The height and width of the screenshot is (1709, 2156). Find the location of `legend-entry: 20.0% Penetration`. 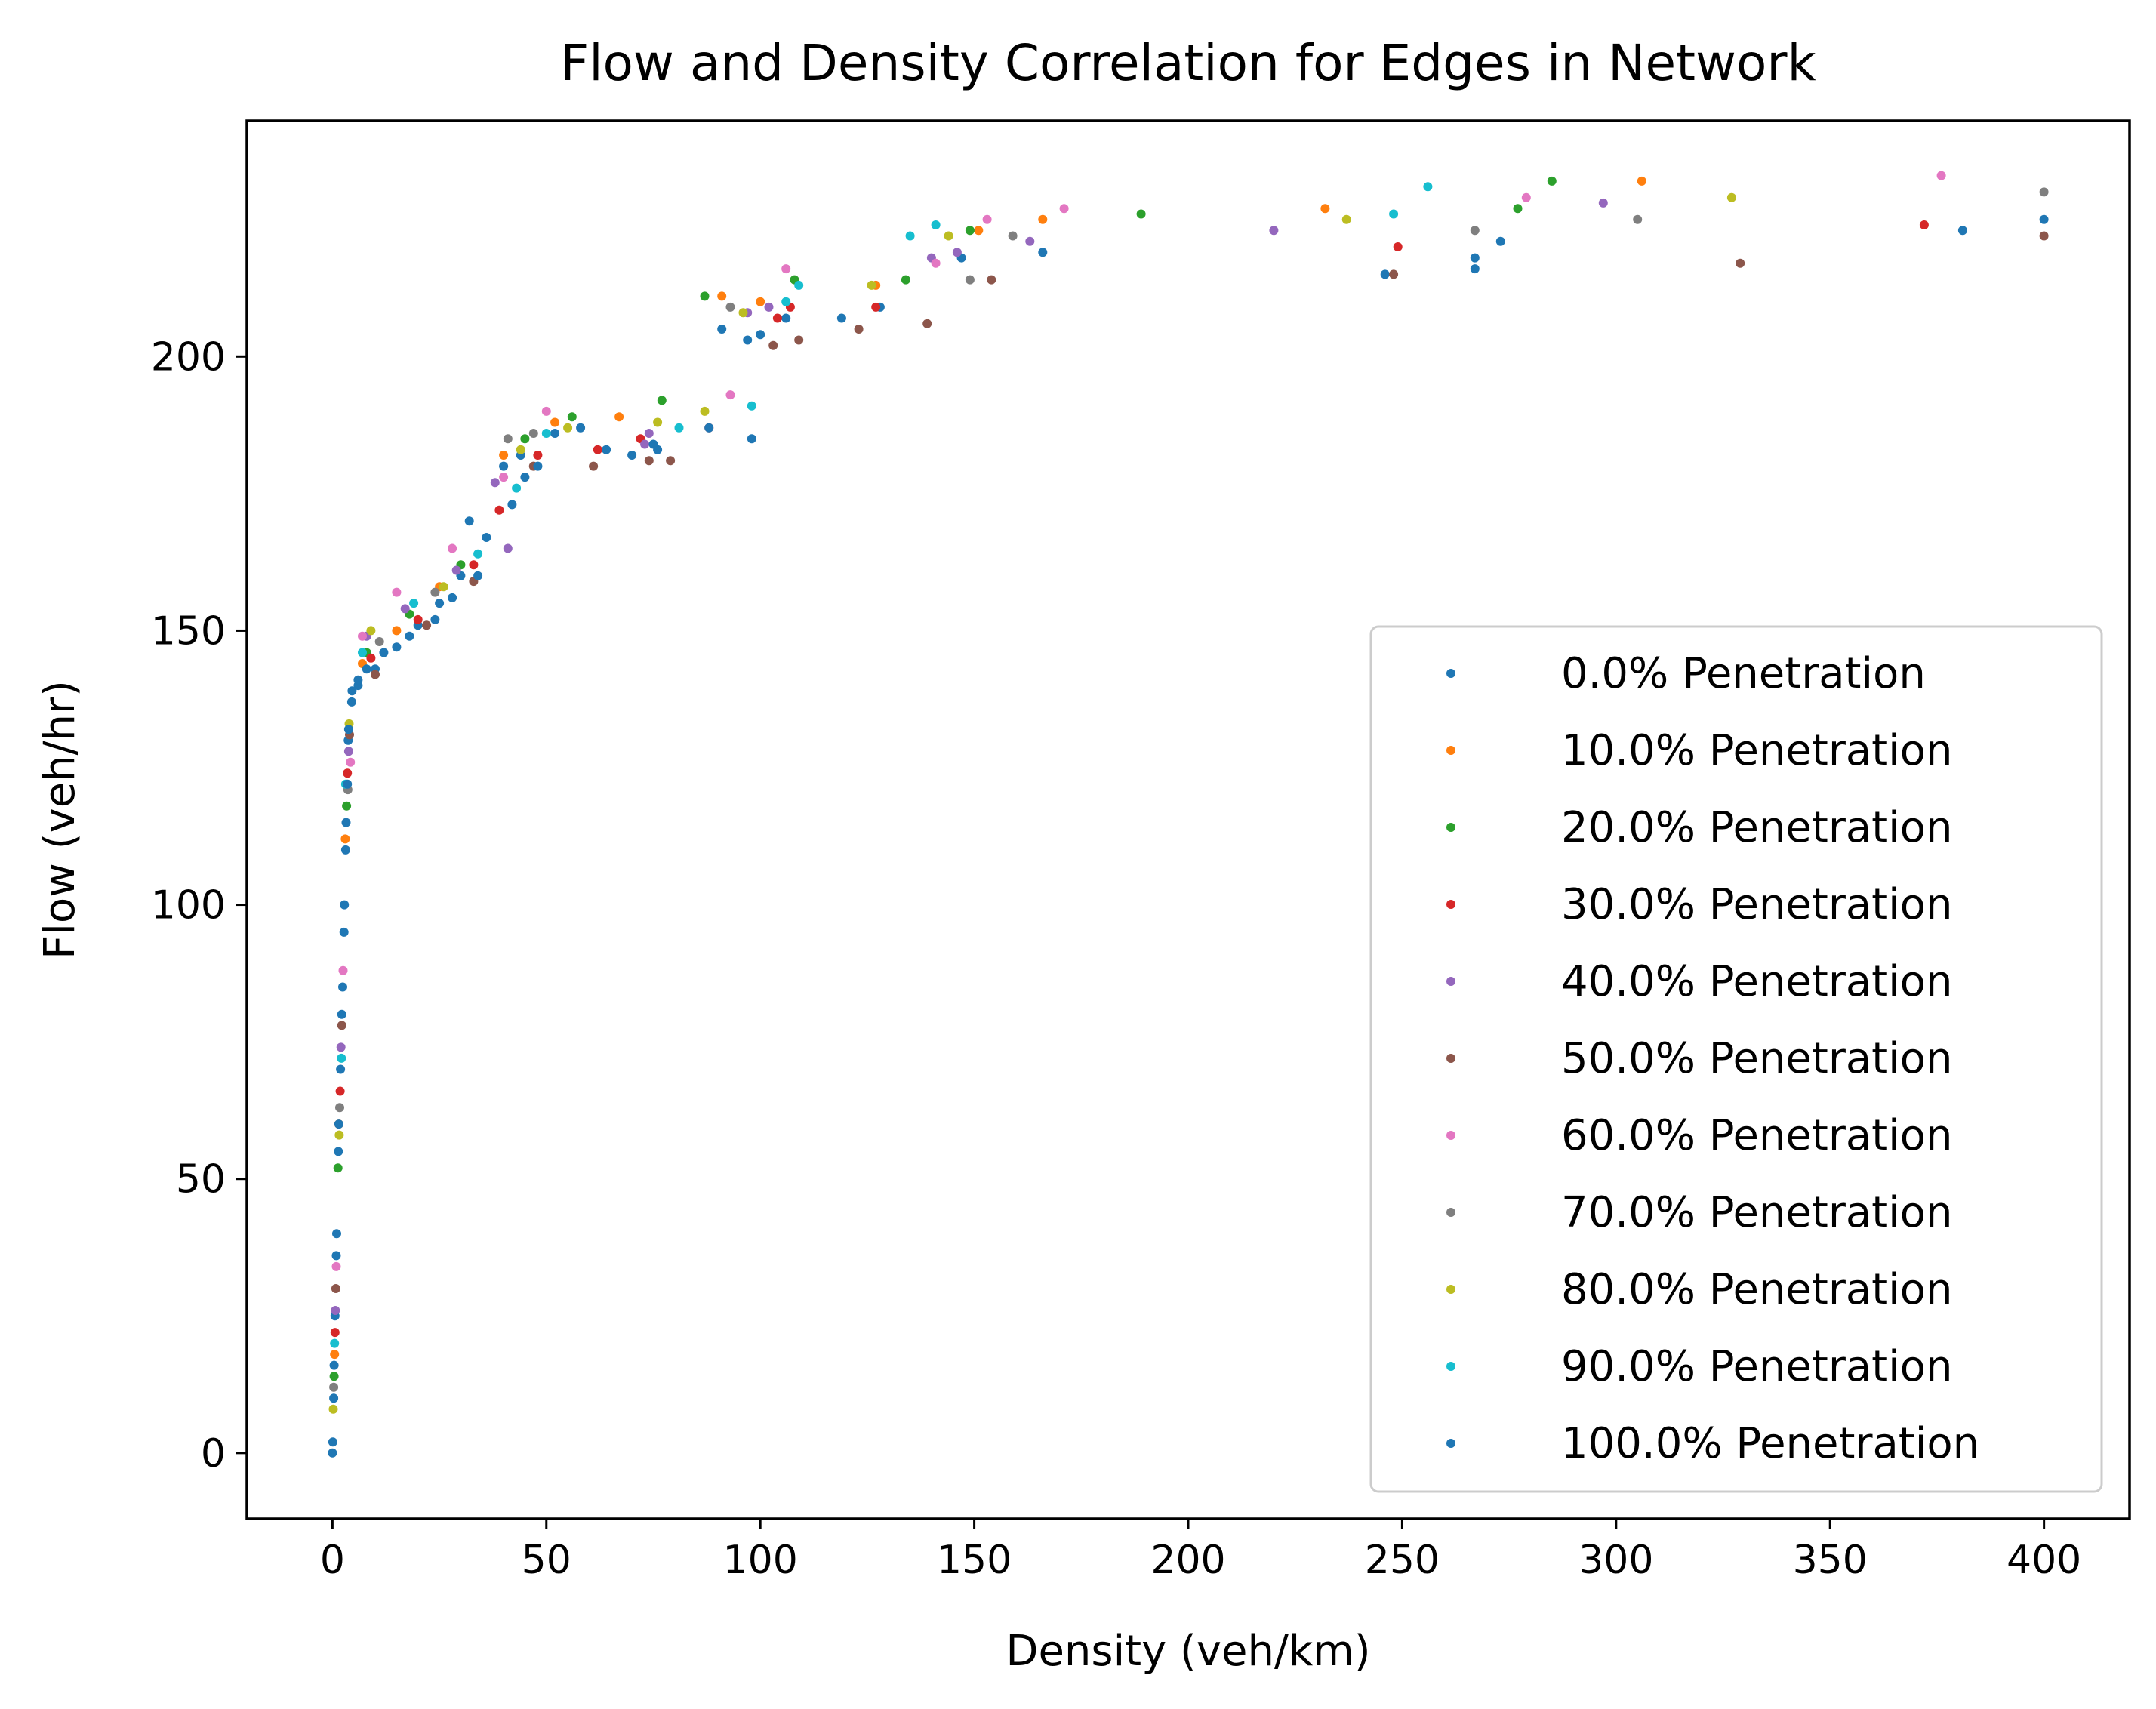

legend-entry: 20.0% Penetration is located at coordinates (1699, 827).